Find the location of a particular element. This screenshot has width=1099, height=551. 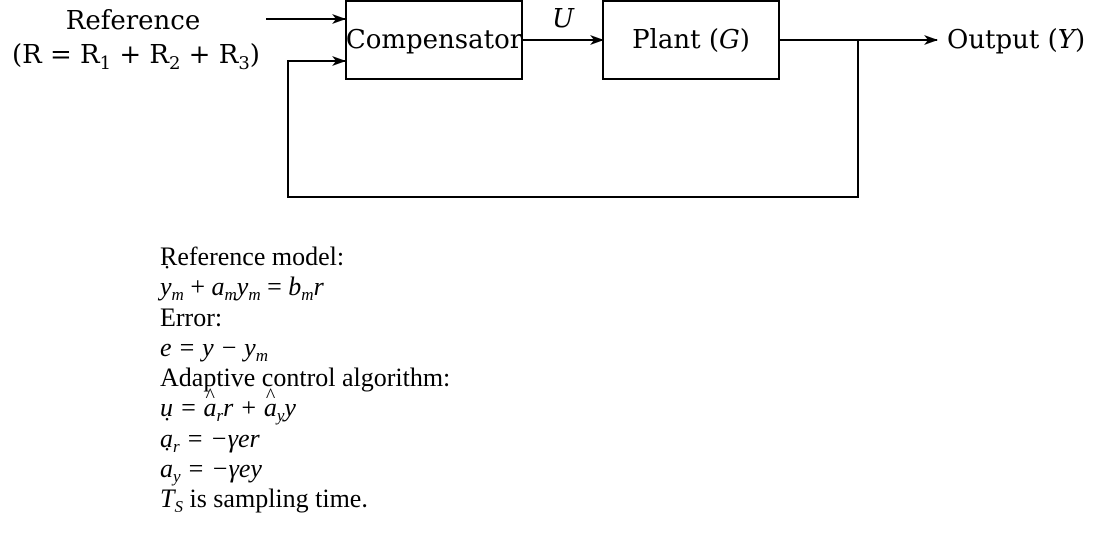

reference-model-heading: Reference model: is located at coordinates (252, 256).